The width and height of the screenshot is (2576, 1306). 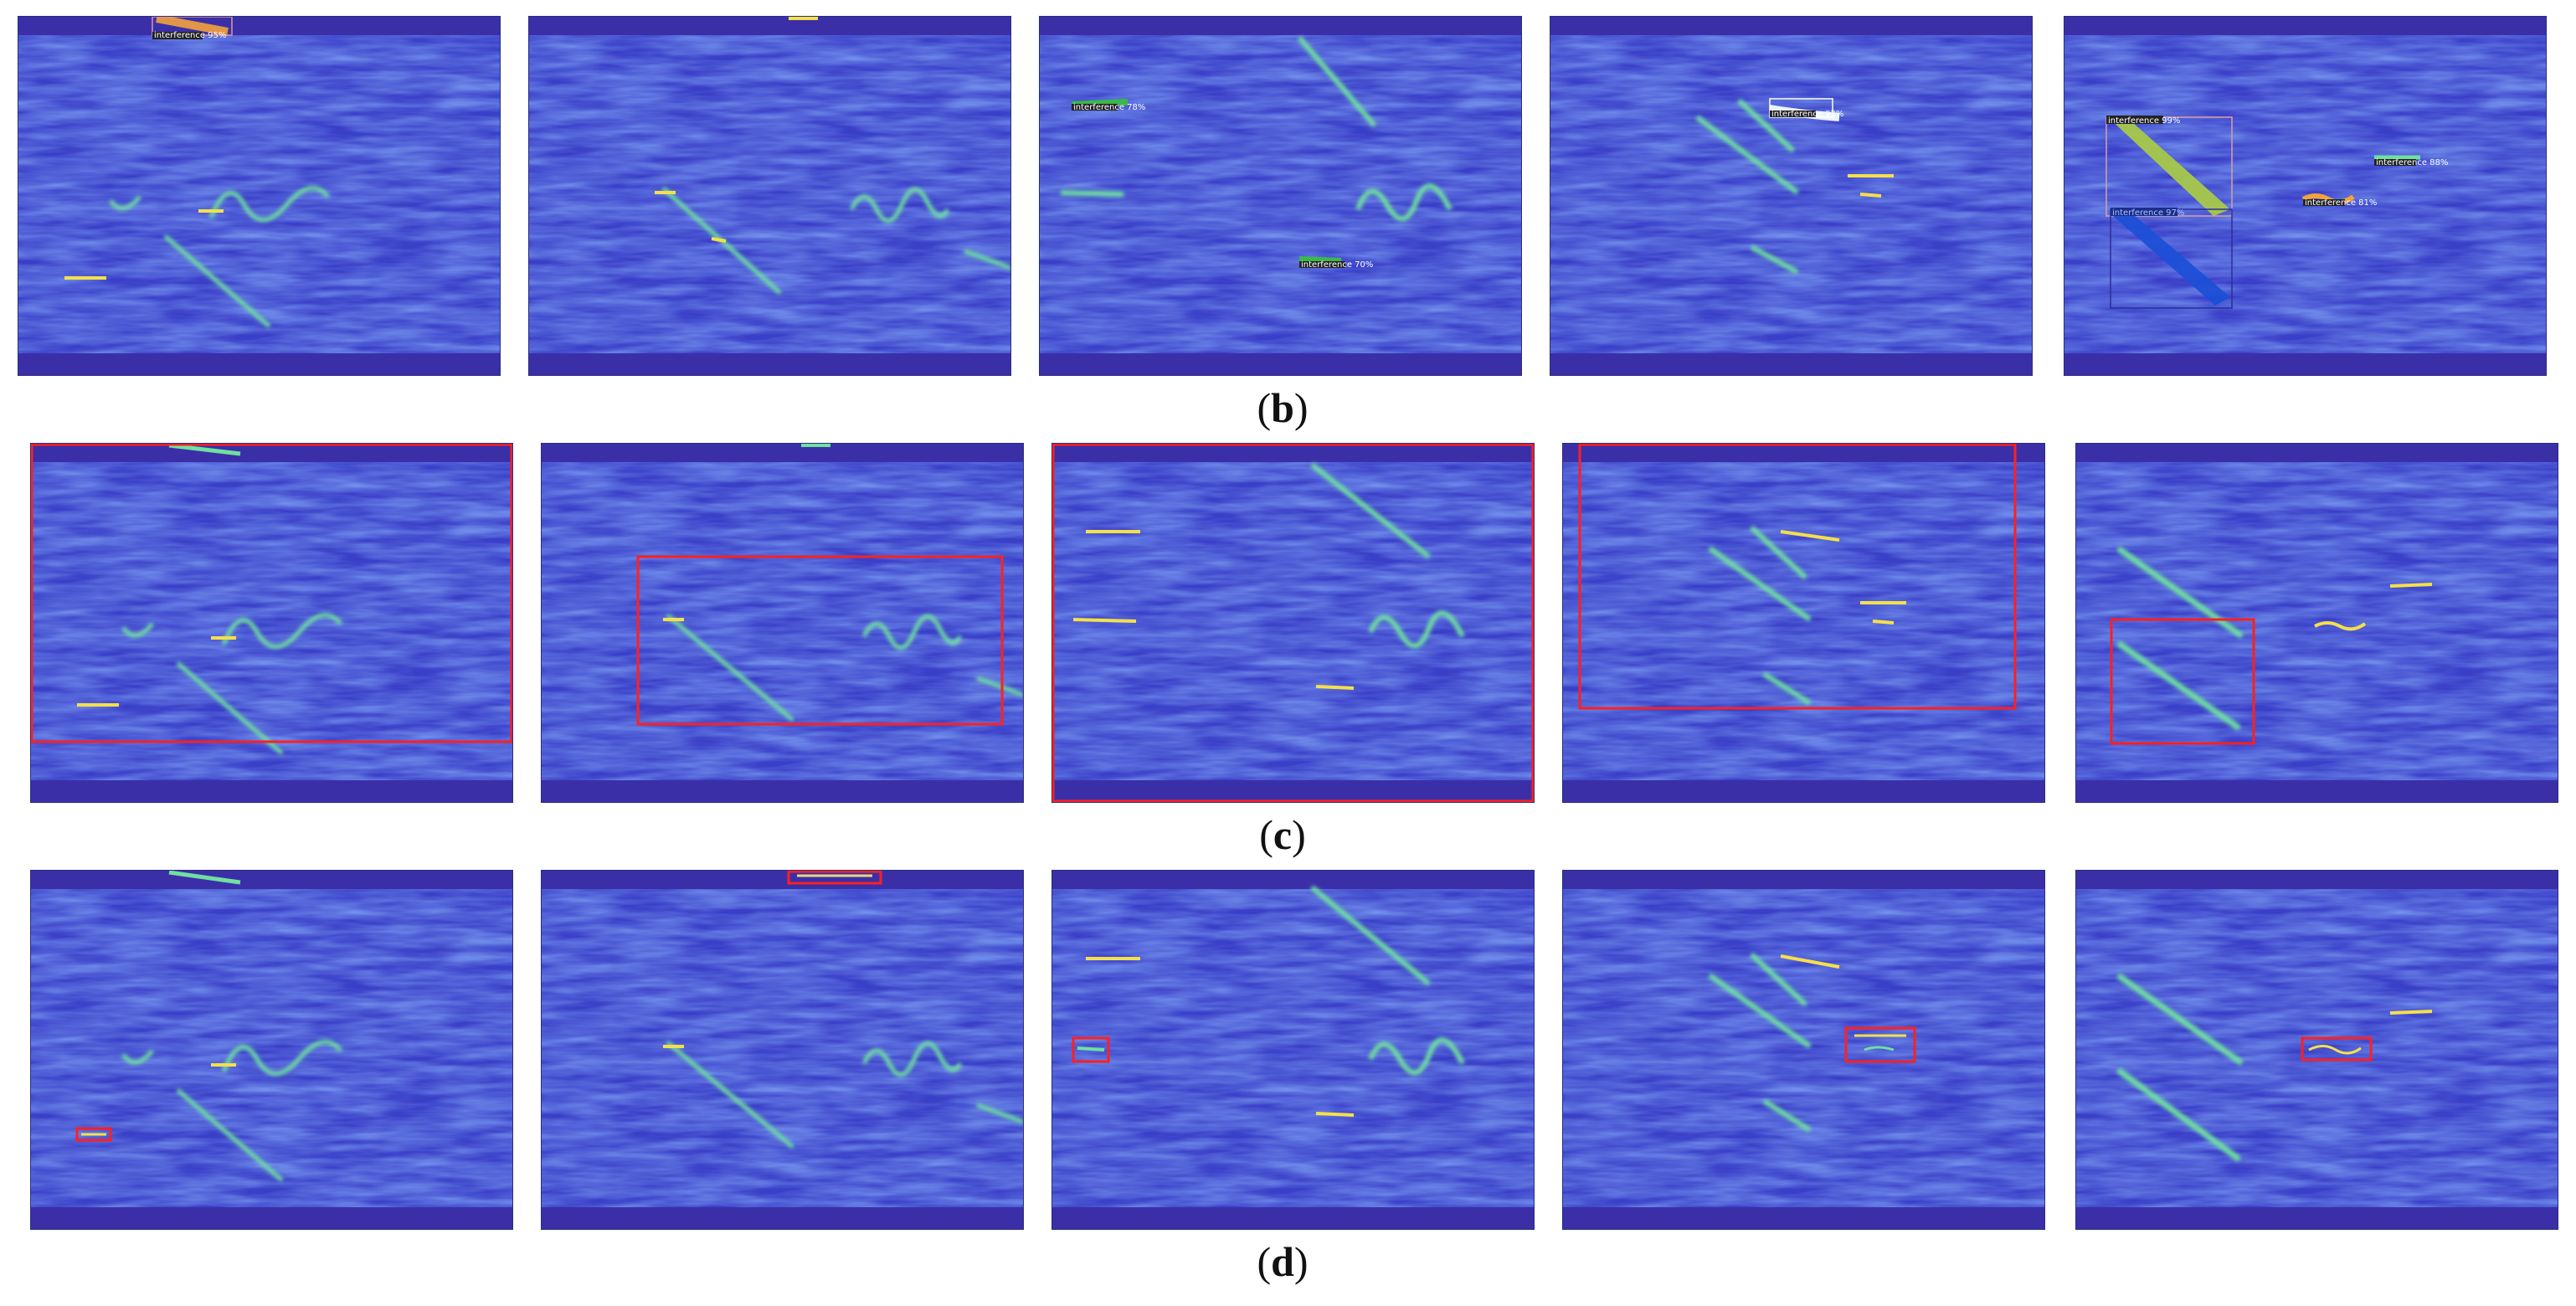 I want to click on detection-mask-b5b, so click(x=2172, y=258).